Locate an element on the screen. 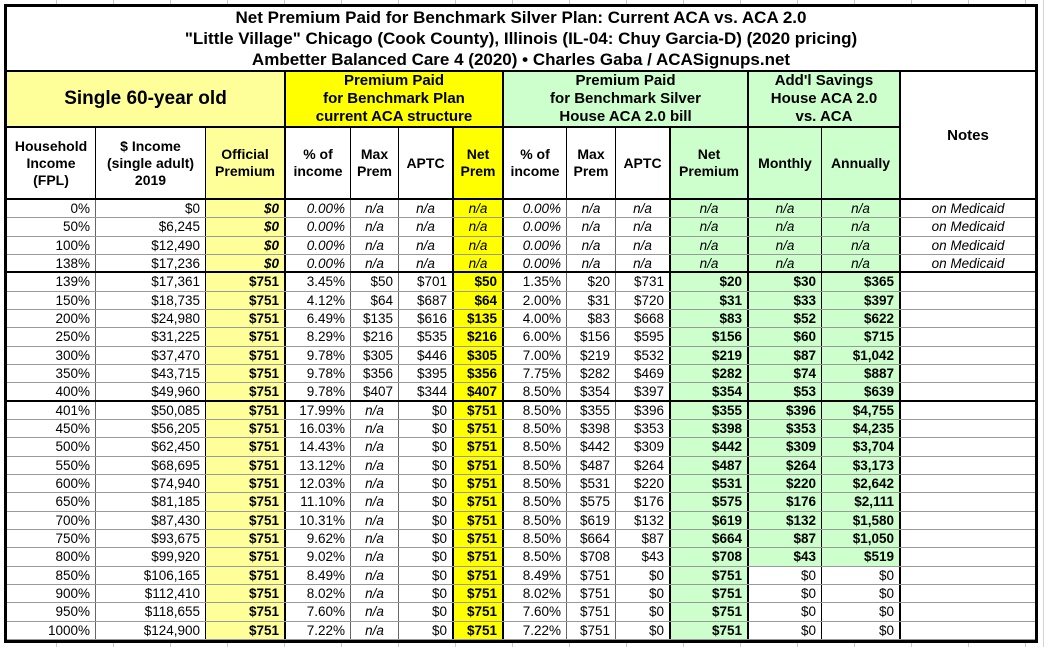 Image resolution: width=1046 pixels, height=647 pixels. cell-aca20-pct-of-income: 8.50% is located at coordinates (535, 520).